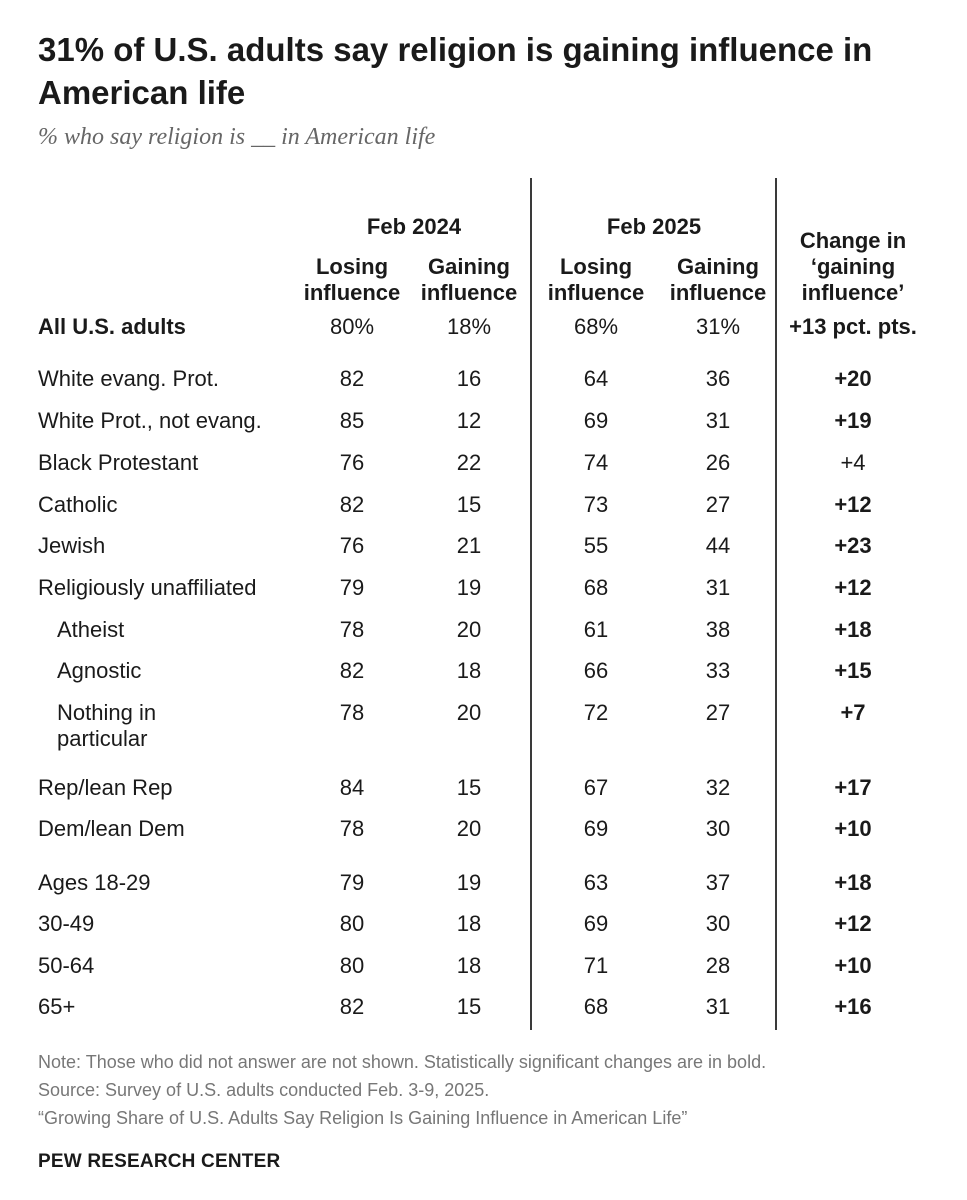 This screenshot has height=1200, width=967. What do you see at coordinates (483, 423) in the screenshot?
I see `table-row: White Prot., not evang. 85 12 69 31 +19` at bounding box center [483, 423].